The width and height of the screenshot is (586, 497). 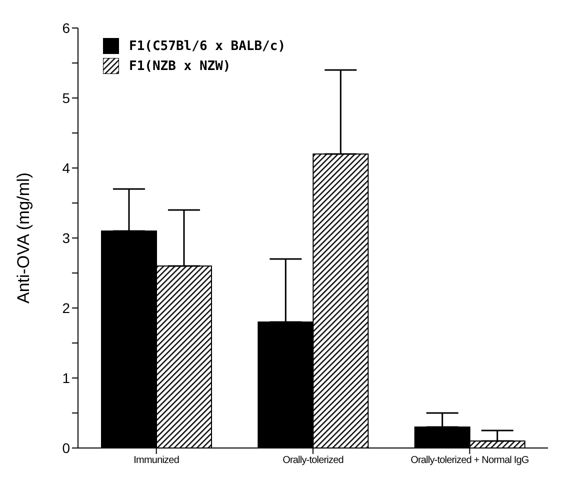 What do you see at coordinates (66, 168) in the screenshot?
I see `y-tick-label: 4` at bounding box center [66, 168].